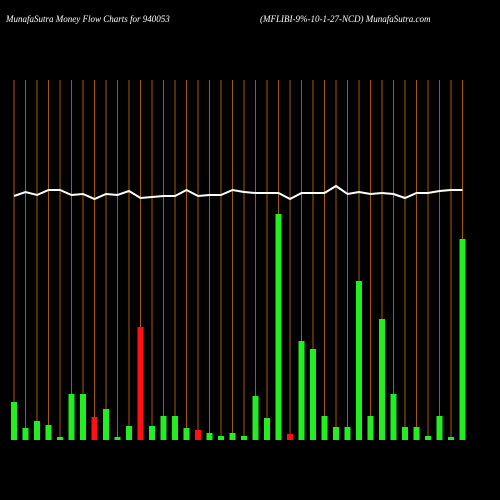  Describe the element at coordinates (87, 19) in the screenshot. I see `chart-title: MunafaSutra Money Flow Charts for 940053` at that location.